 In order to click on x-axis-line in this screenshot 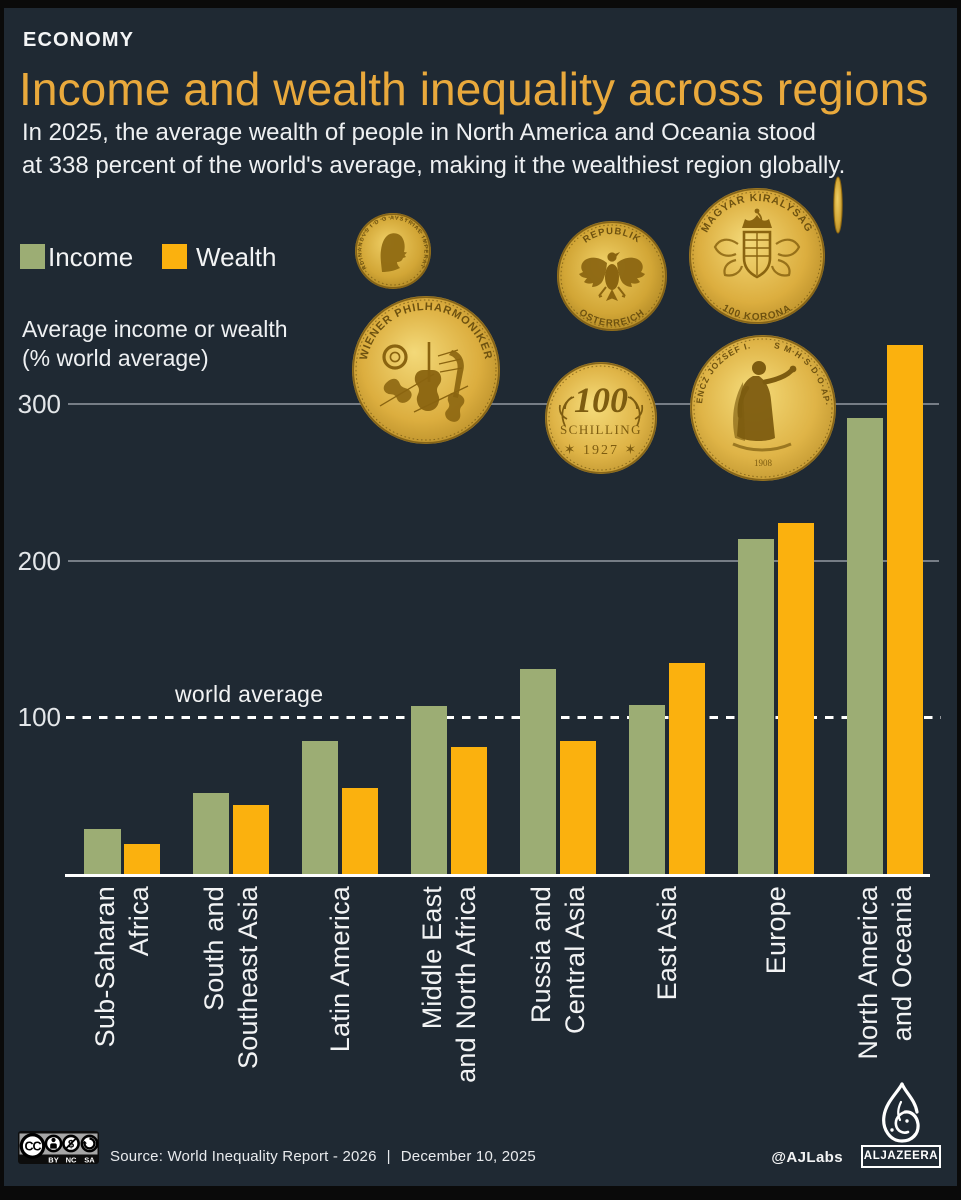, I will do `click(497, 875)`.